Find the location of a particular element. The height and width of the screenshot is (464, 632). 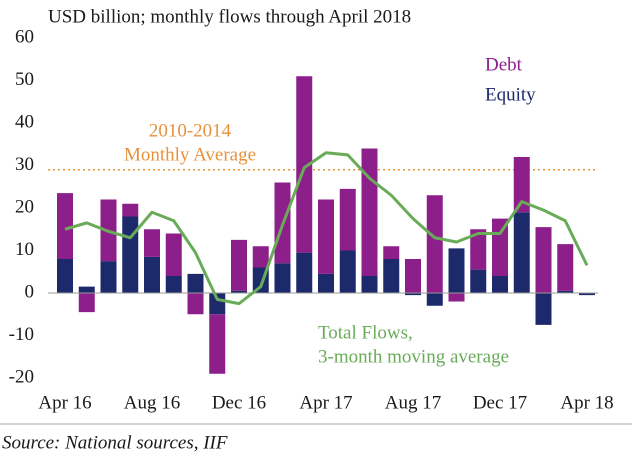

x-tick-label: Dec 16 is located at coordinates (239, 402).